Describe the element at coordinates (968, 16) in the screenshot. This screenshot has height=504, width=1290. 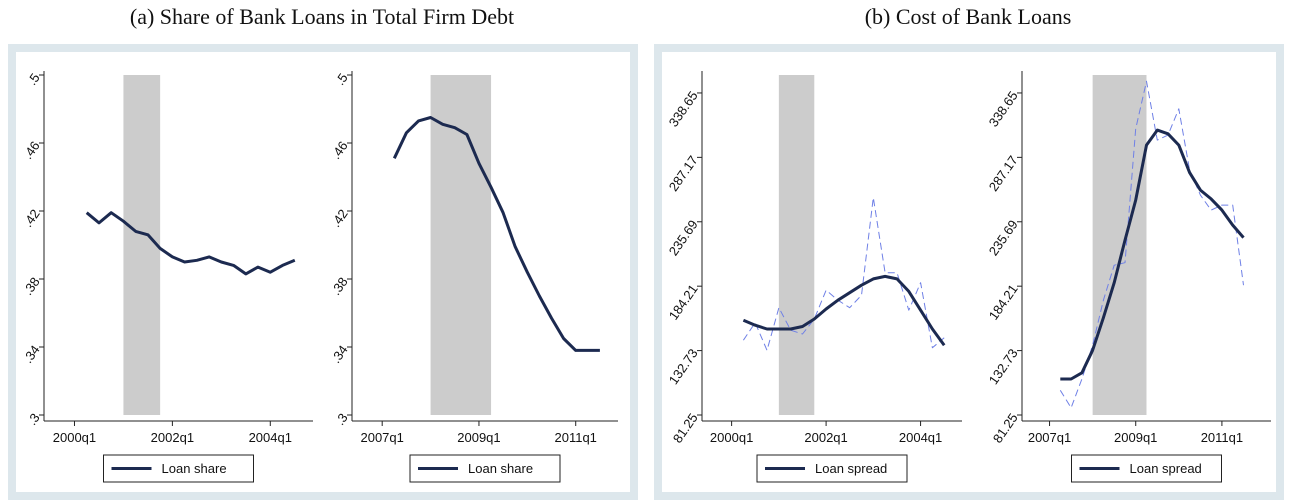
I see `panel-title: (b) Cost of Bank Loans` at that location.